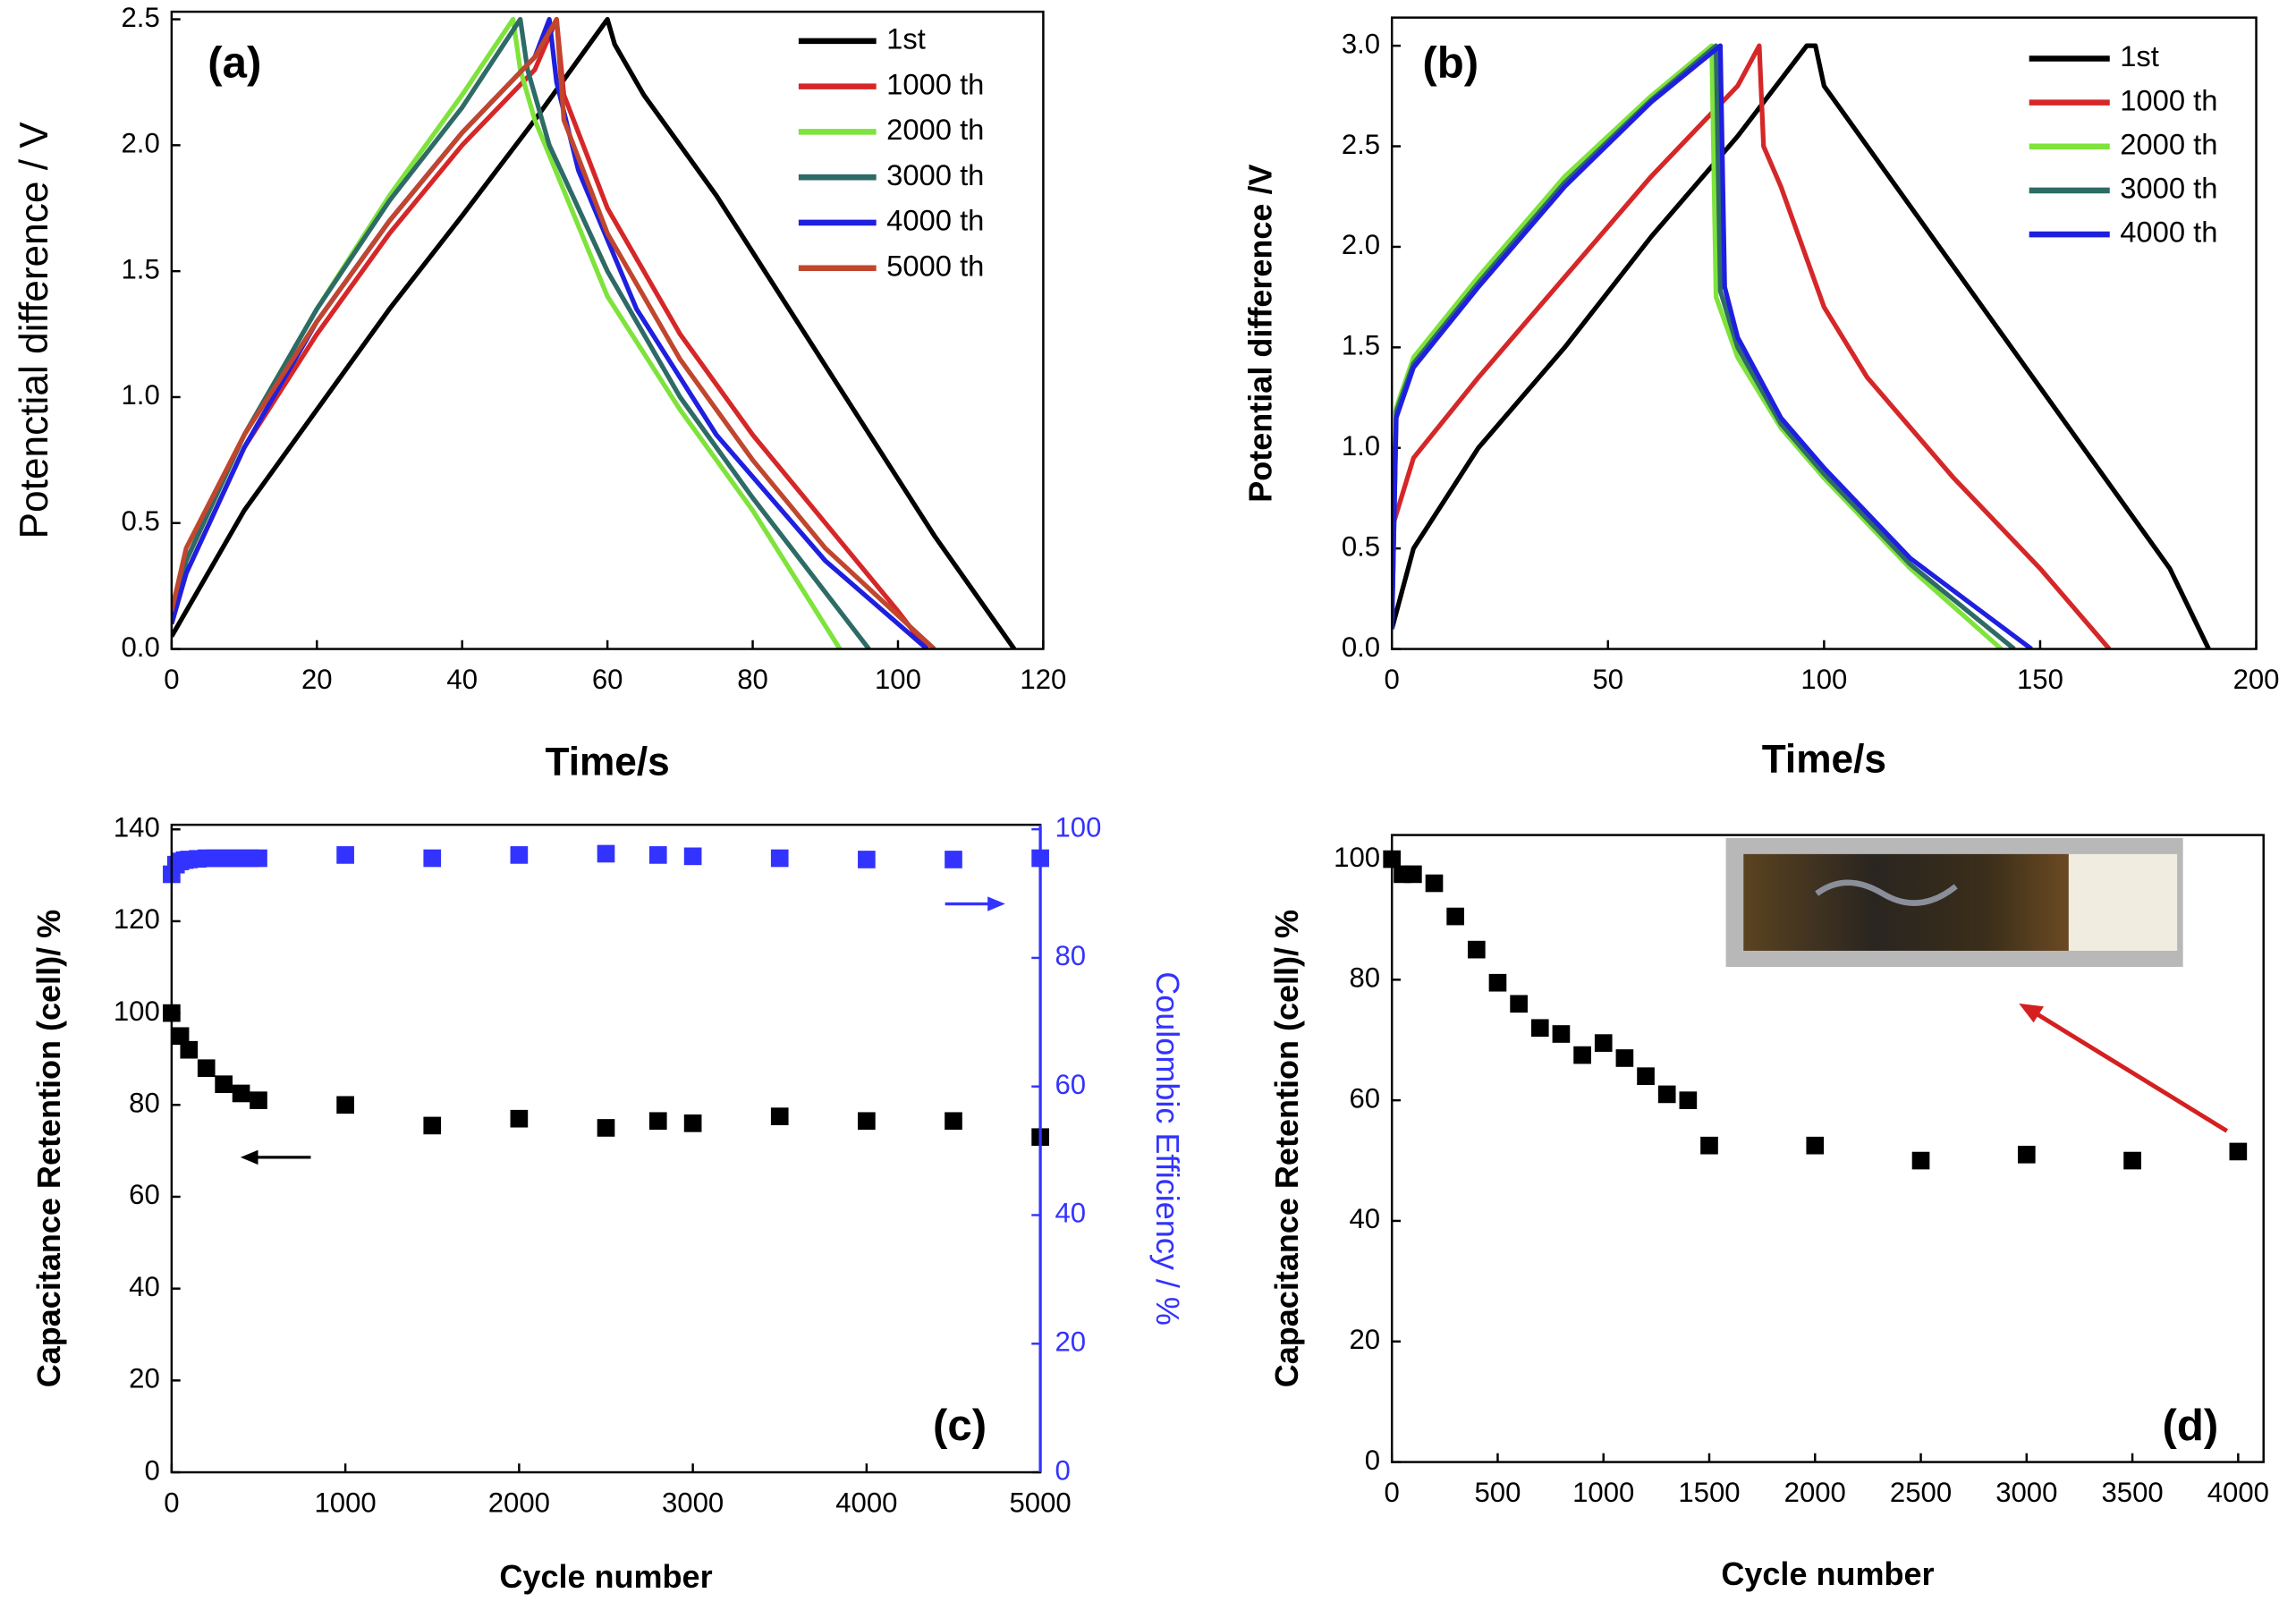 The width and height of the screenshot is (2296, 1610). Describe the element at coordinates (276, 1157) in the screenshot. I see `arrow-left` at that location.